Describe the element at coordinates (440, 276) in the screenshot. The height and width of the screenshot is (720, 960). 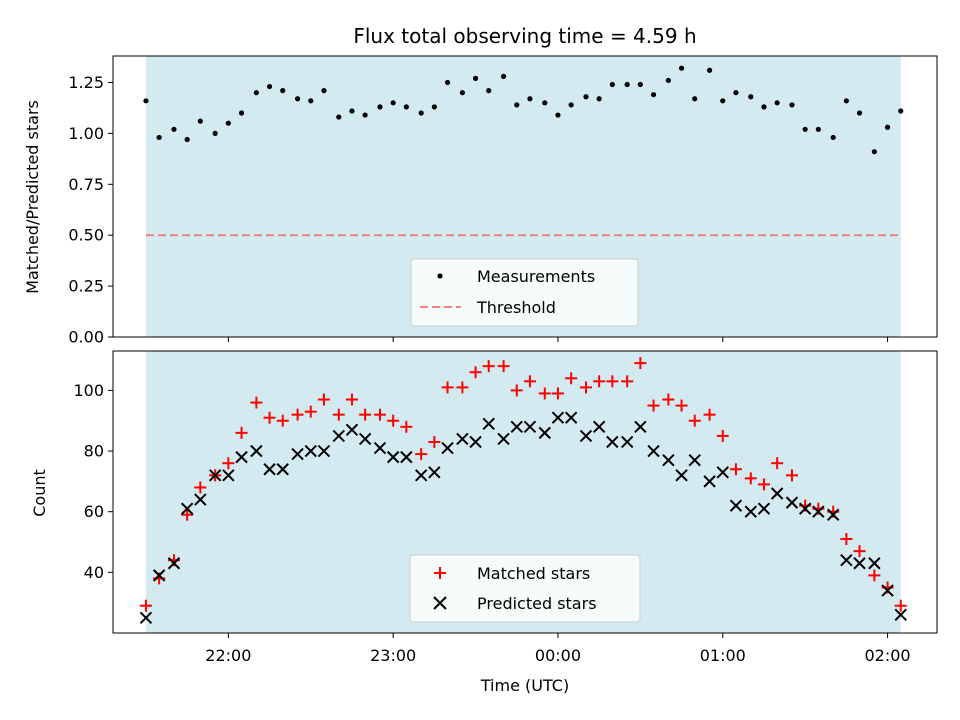
I see `legend-measurements-marker` at that location.